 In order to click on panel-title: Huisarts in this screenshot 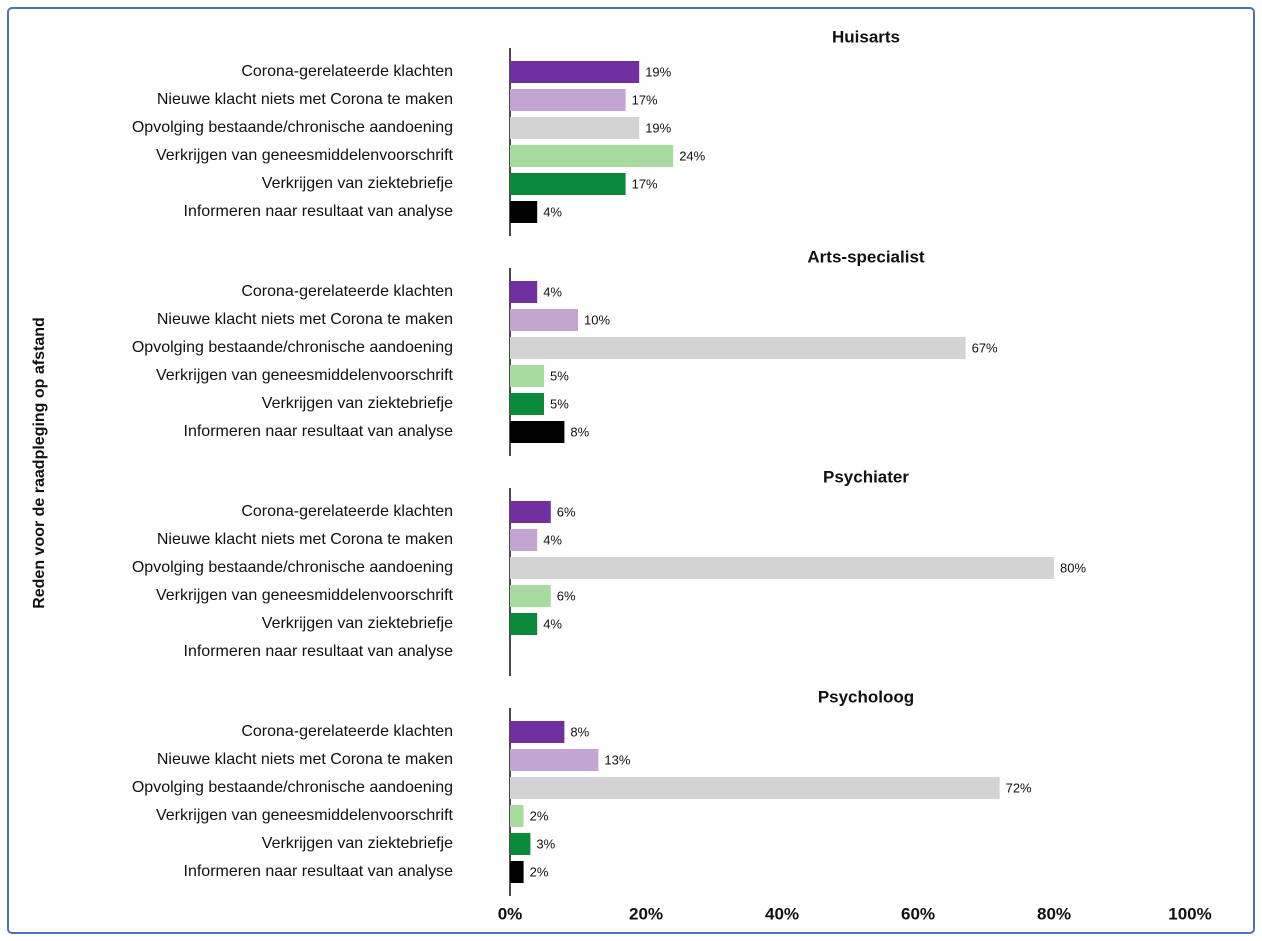, I will do `click(866, 36)`.